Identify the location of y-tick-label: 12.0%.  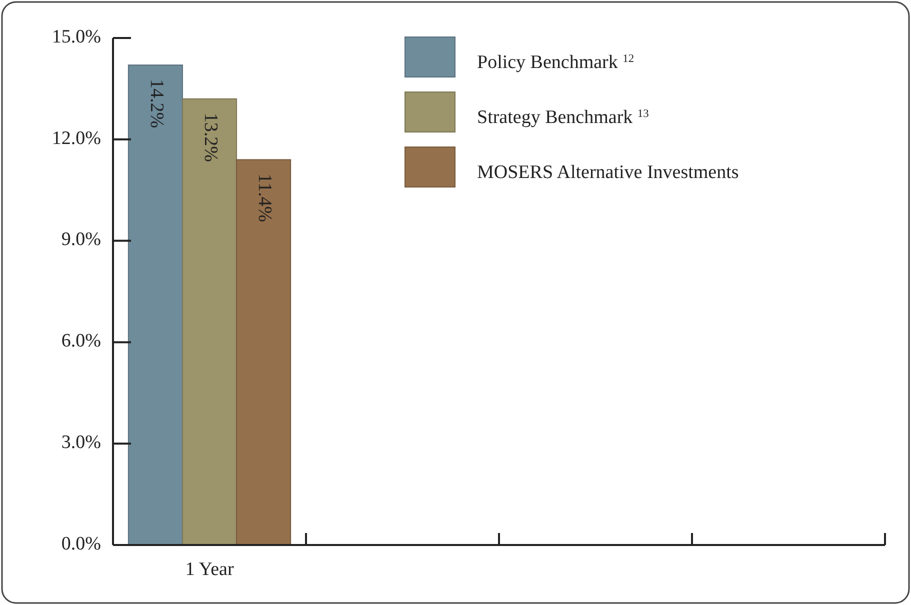
(77, 138).